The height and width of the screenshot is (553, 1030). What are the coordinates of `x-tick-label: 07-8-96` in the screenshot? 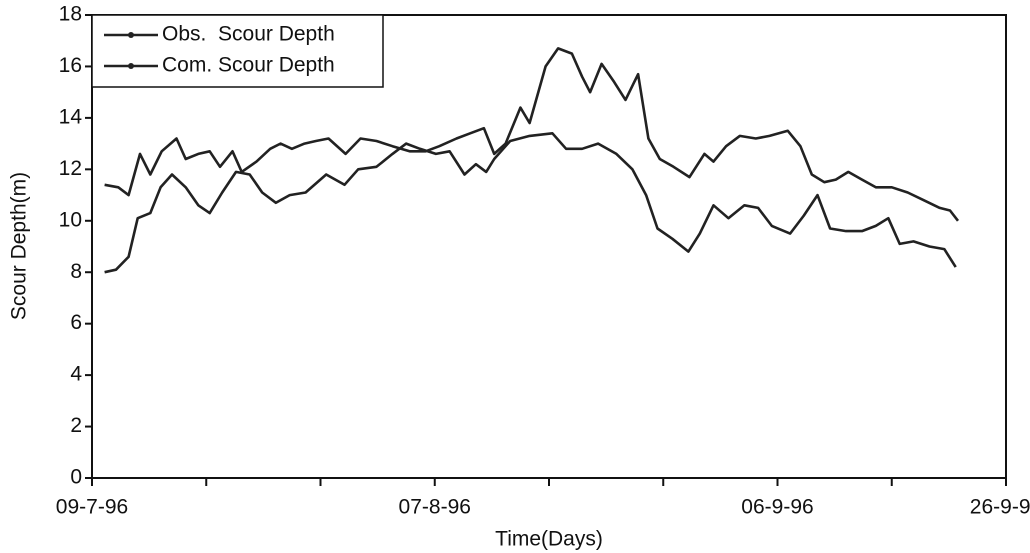 It's located at (435, 507).